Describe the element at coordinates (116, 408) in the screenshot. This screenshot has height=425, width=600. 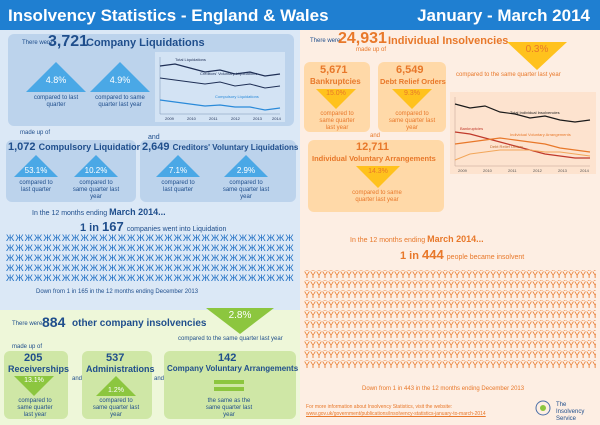
I see `admin-cmp: compared to same quarter last year` at that location.